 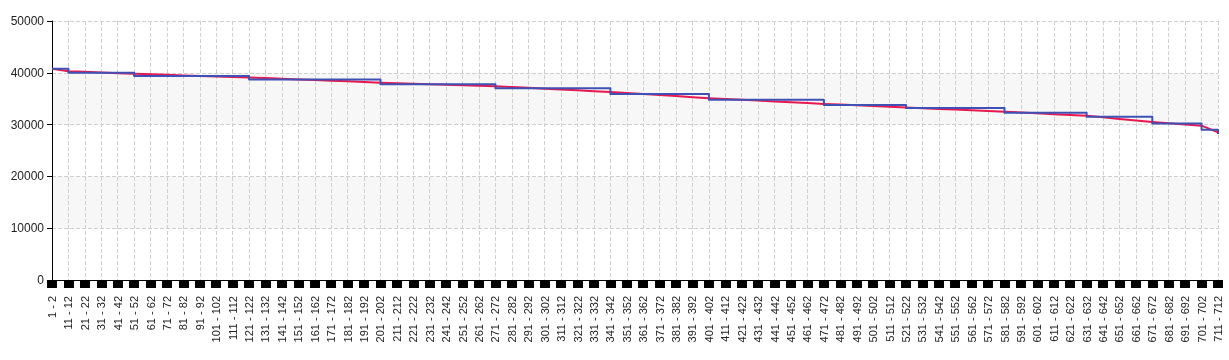 I want to click on x-tick-label: 651 - 652, so click(x=1119, y=319).